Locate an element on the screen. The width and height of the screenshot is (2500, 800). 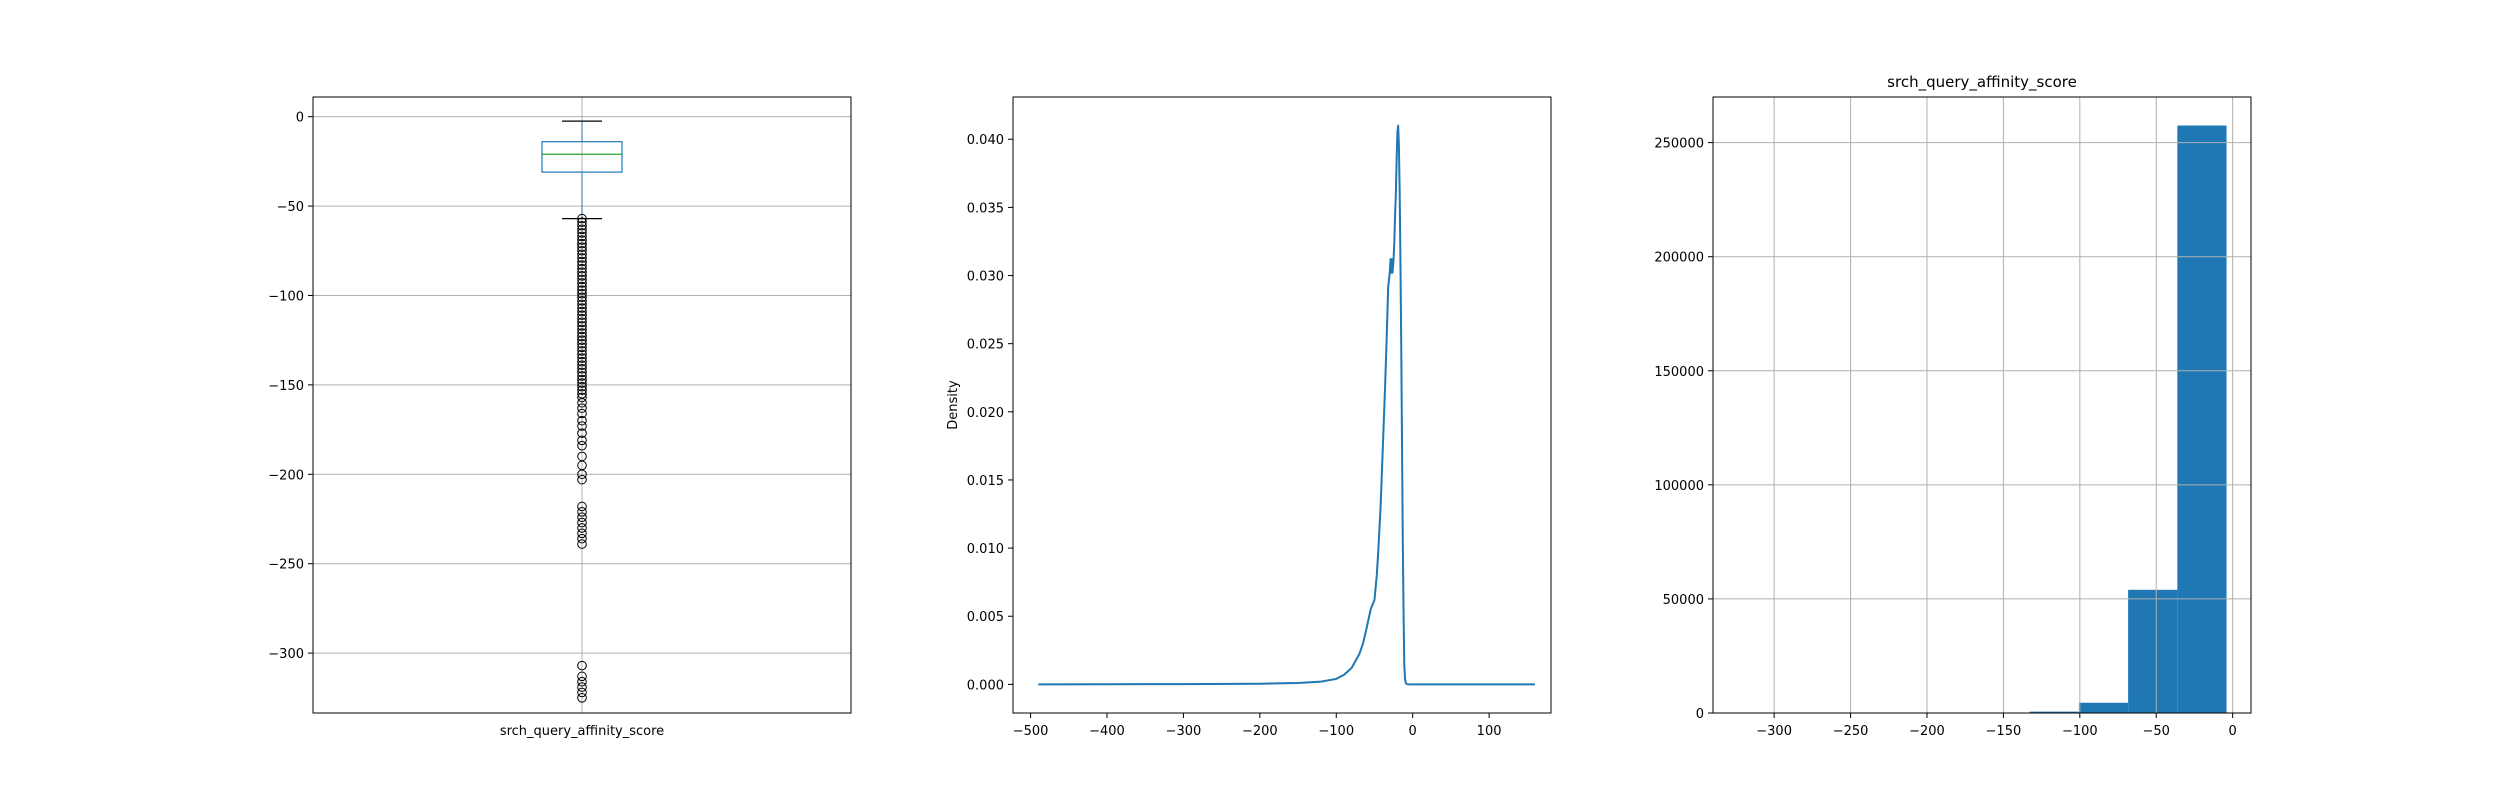
boxplot-y-tick-label: −150 is located at coordinates (286, 386).